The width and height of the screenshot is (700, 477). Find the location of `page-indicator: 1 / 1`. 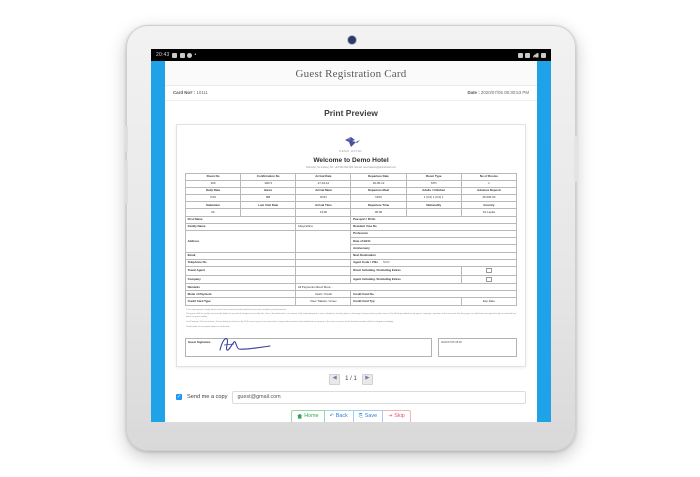

page-indicator: 1 / 1 is located at coordinates (351, 379).